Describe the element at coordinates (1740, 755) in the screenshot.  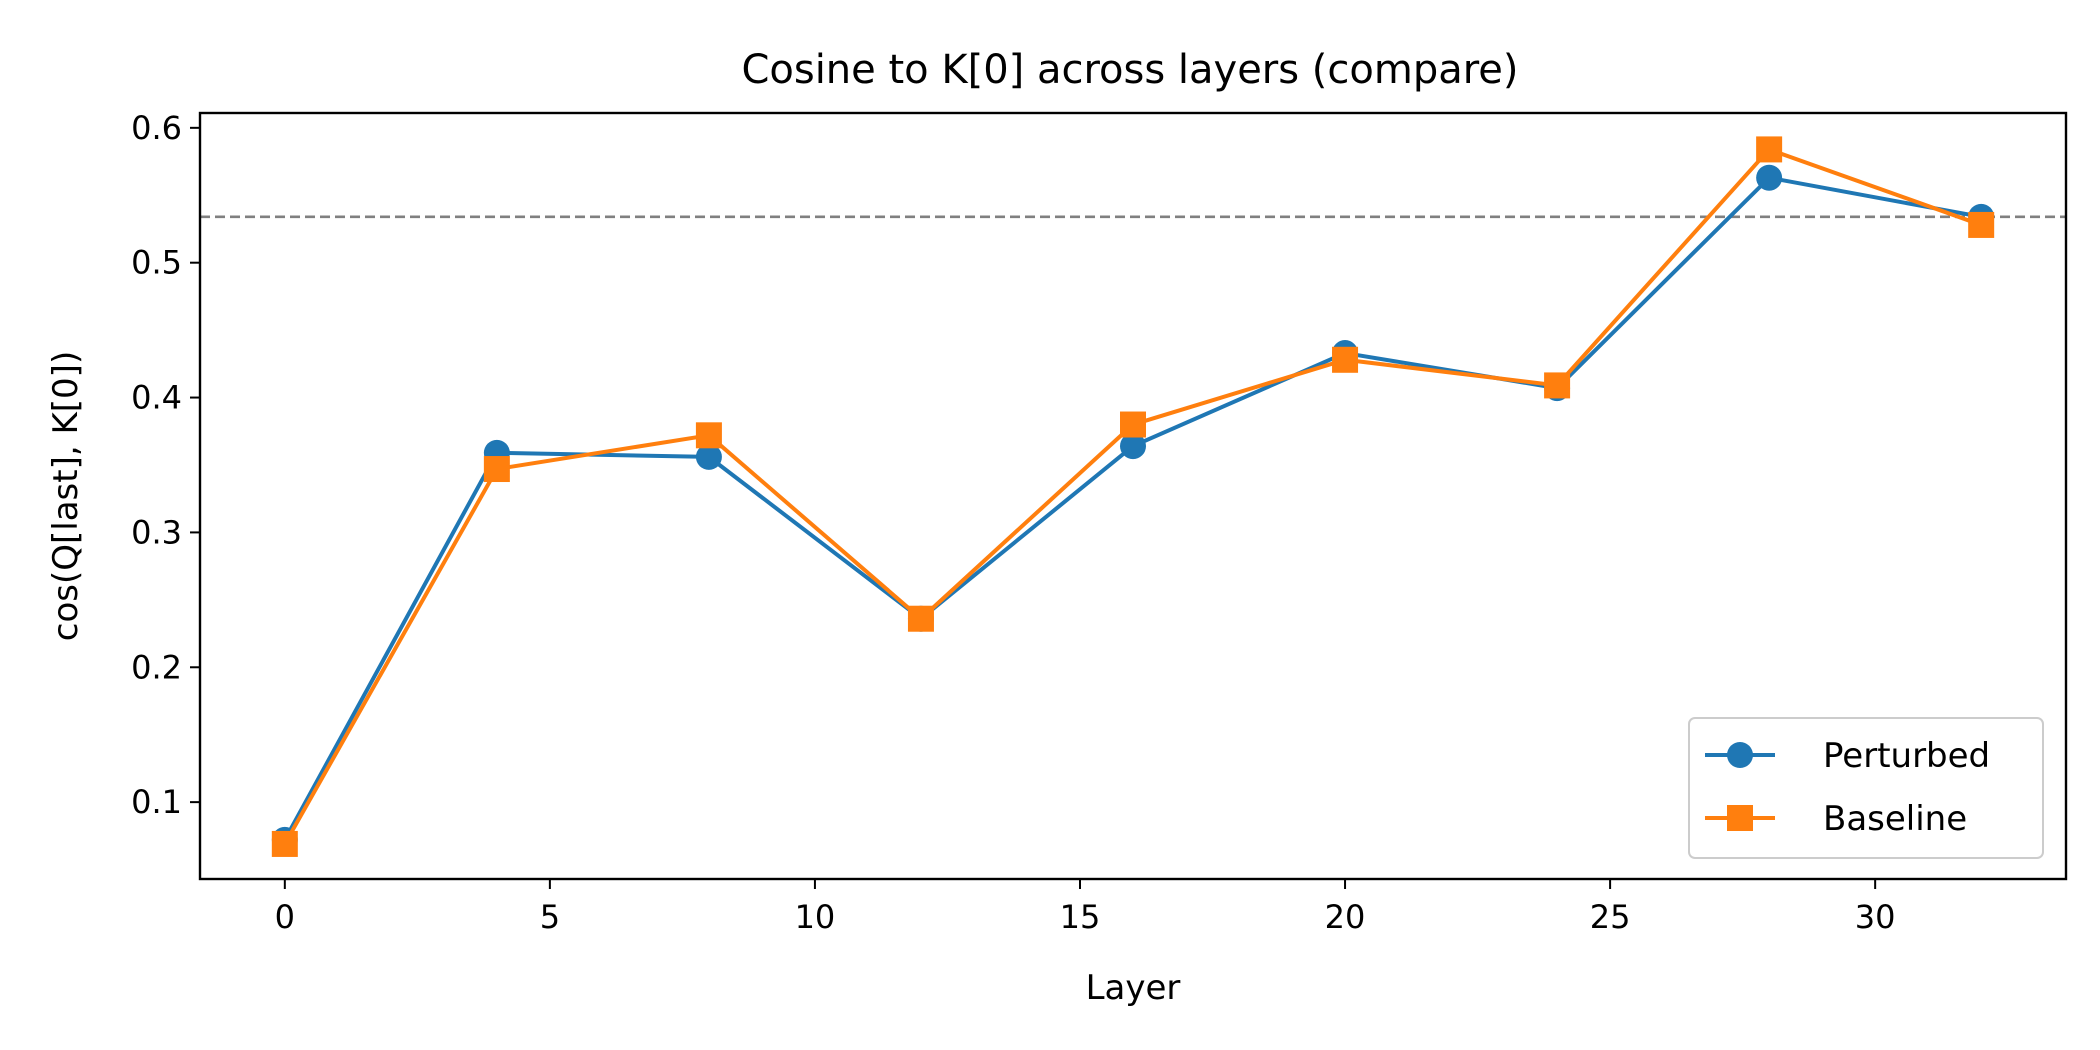
I see `legend-marker-perturbed` at that location.